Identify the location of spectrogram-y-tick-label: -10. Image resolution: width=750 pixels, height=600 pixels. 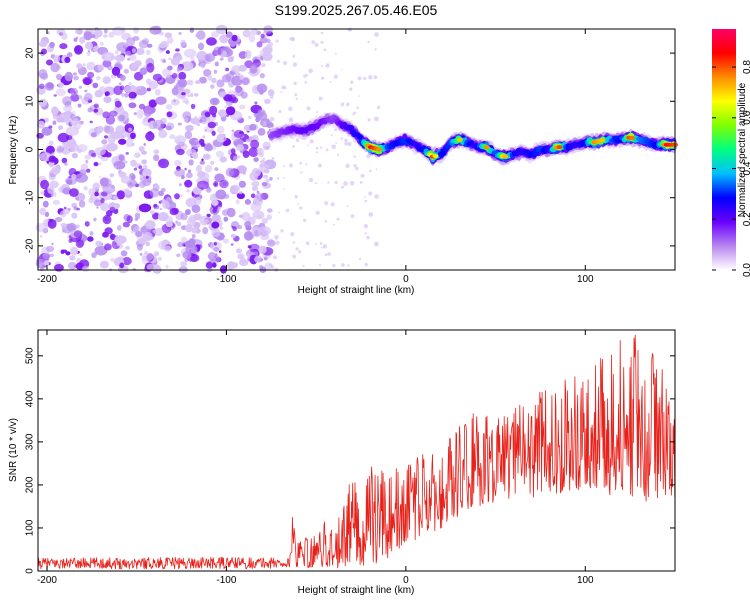
(30, 197).